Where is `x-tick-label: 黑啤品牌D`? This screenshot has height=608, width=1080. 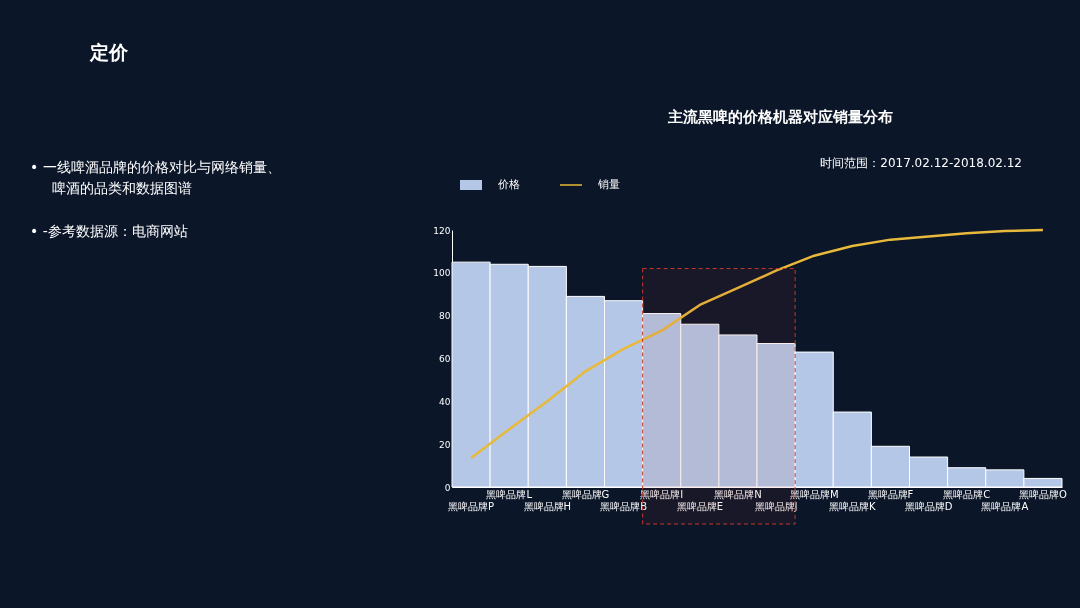 x-tick-label: 黑啤品牌D is located at coordinates (928, 506).